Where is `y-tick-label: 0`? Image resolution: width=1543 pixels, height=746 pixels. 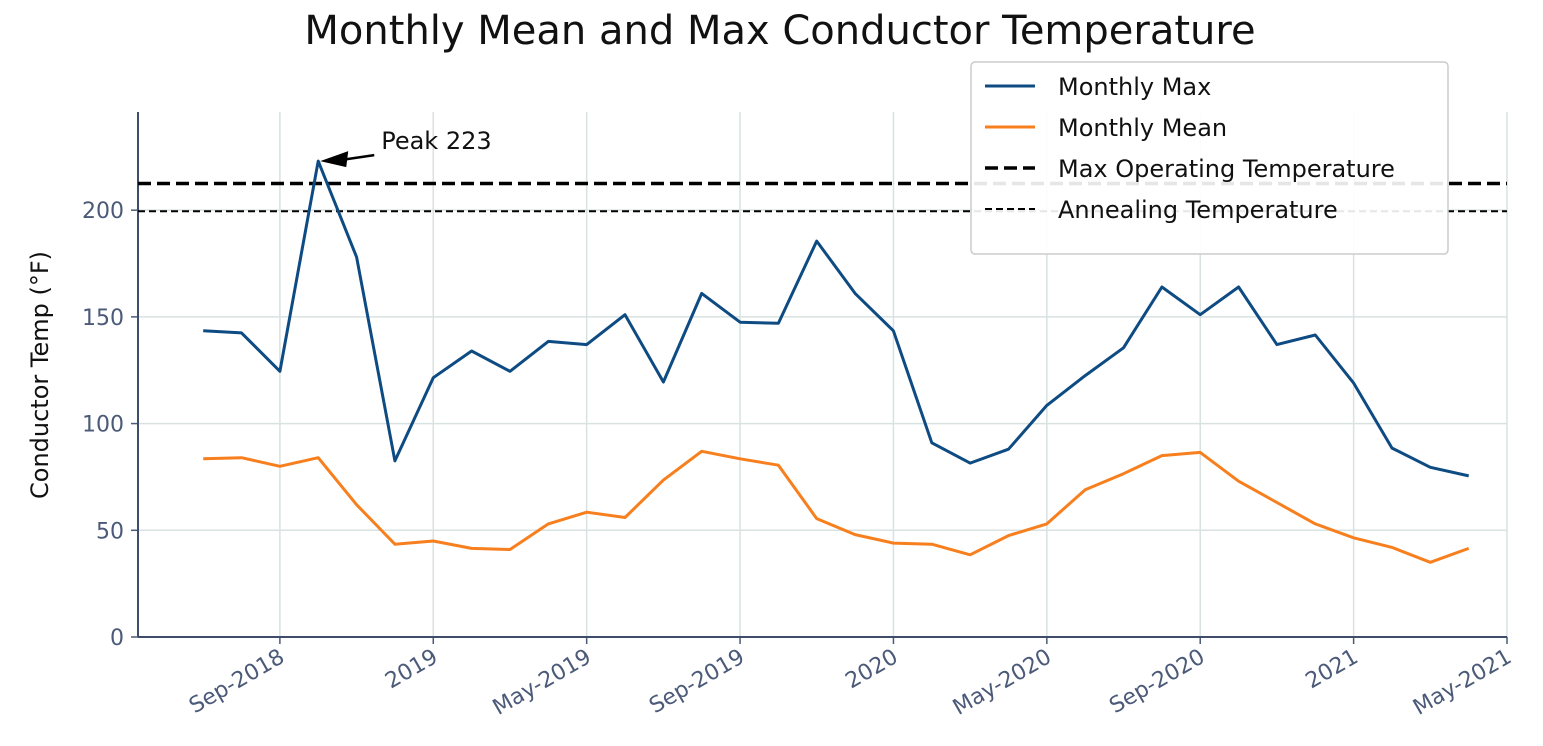 y-tick-label: 0 is located at coordinates (117, 638).